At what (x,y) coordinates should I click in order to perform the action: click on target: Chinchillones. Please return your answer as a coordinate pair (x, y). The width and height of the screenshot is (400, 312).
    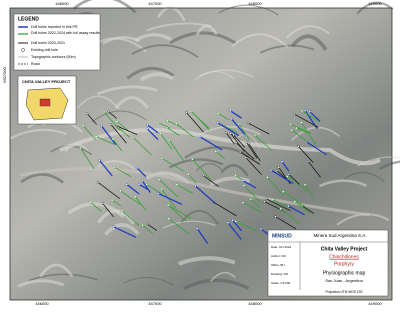
    Looking at the image, I should click on (344, 257).